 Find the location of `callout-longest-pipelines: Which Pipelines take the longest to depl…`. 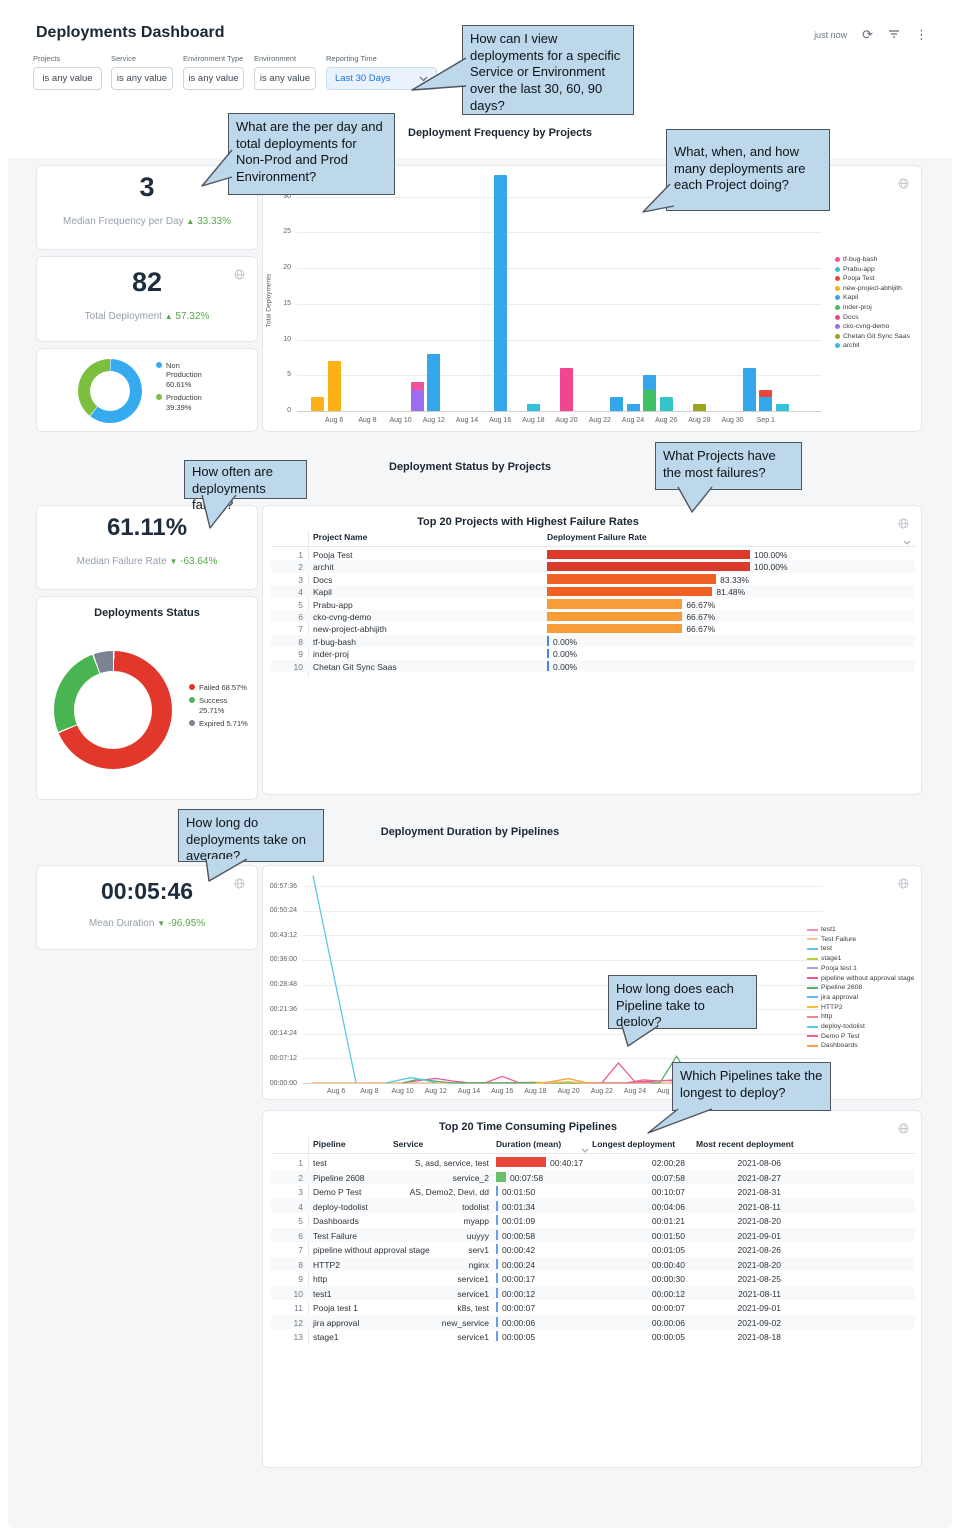

callout-longest-pipelines: Which Pipelines take the longest to depl… is located at coordinates (751, 1086).